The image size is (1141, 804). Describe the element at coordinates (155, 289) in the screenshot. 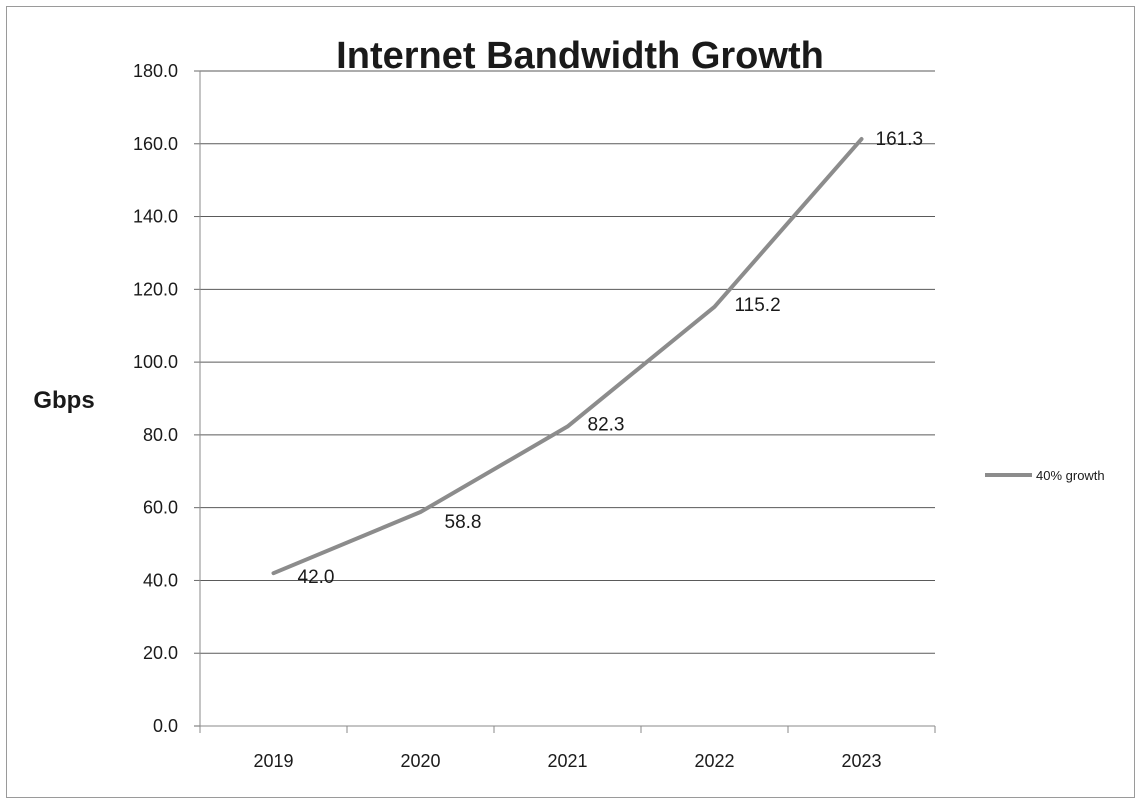

I see `y-tick-label: 120.0` at that location.